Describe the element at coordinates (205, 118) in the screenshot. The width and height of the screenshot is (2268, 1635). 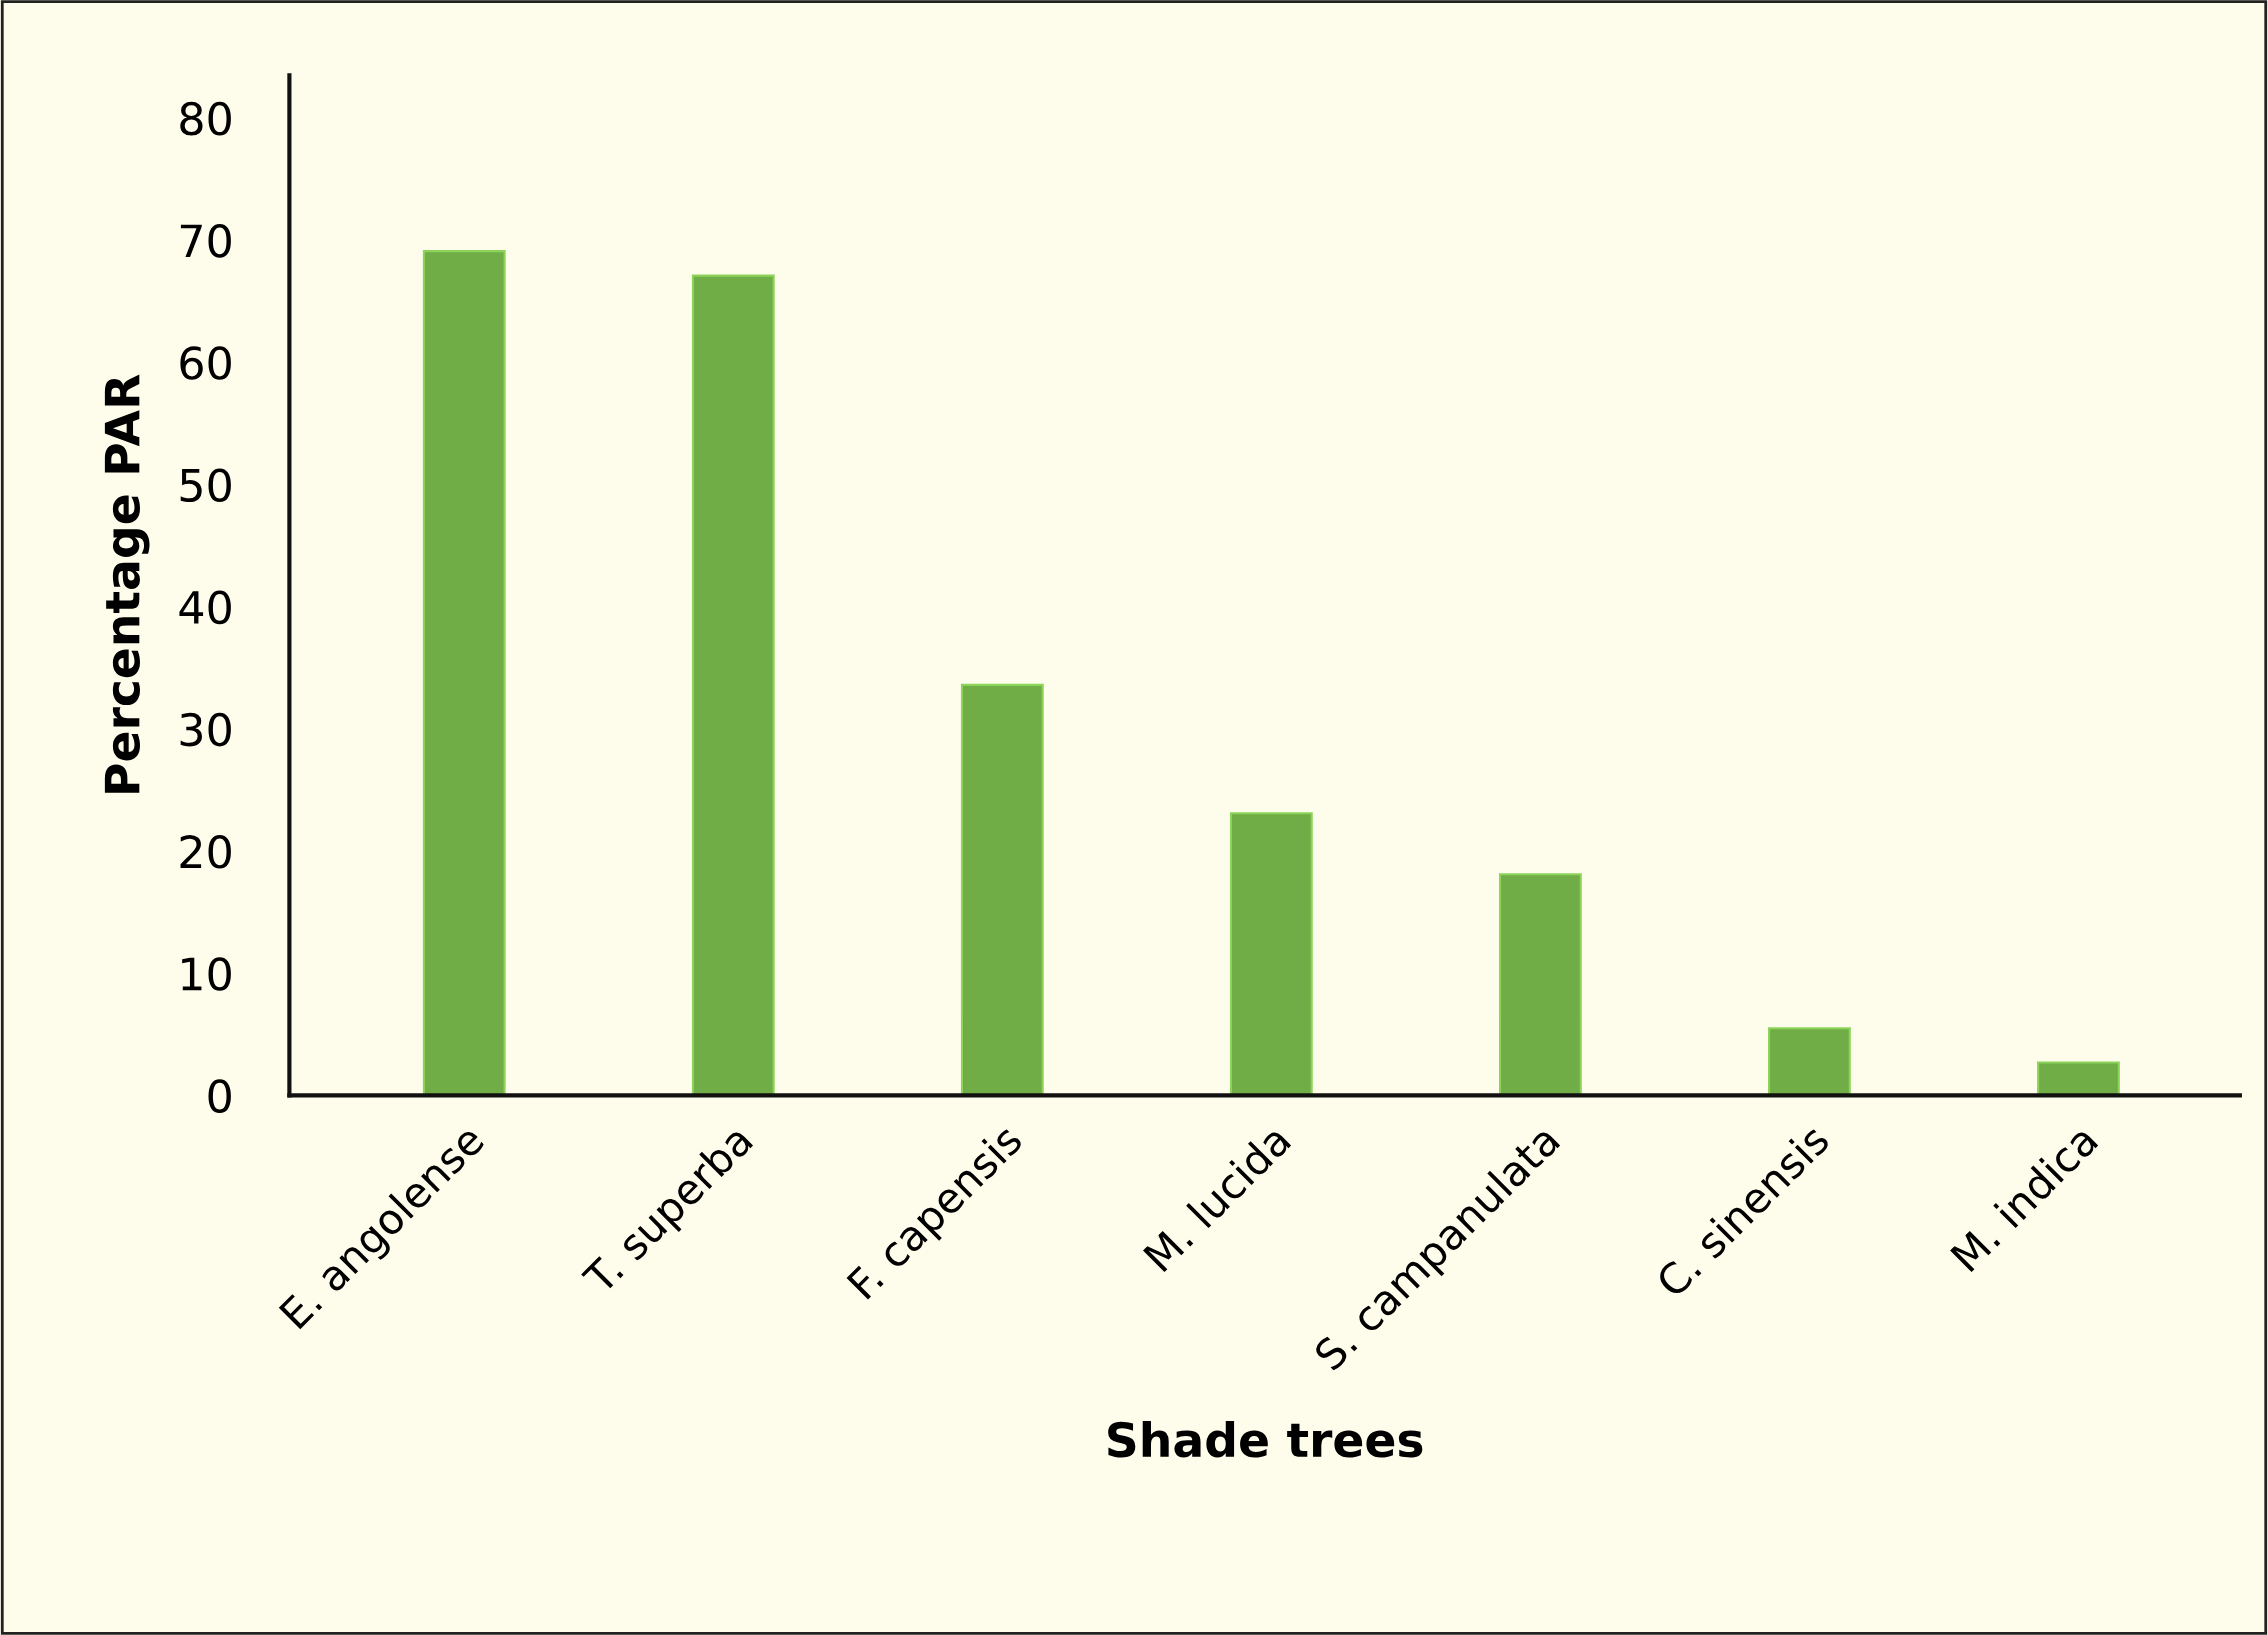
I see `y-tick-label: 80` at that location.